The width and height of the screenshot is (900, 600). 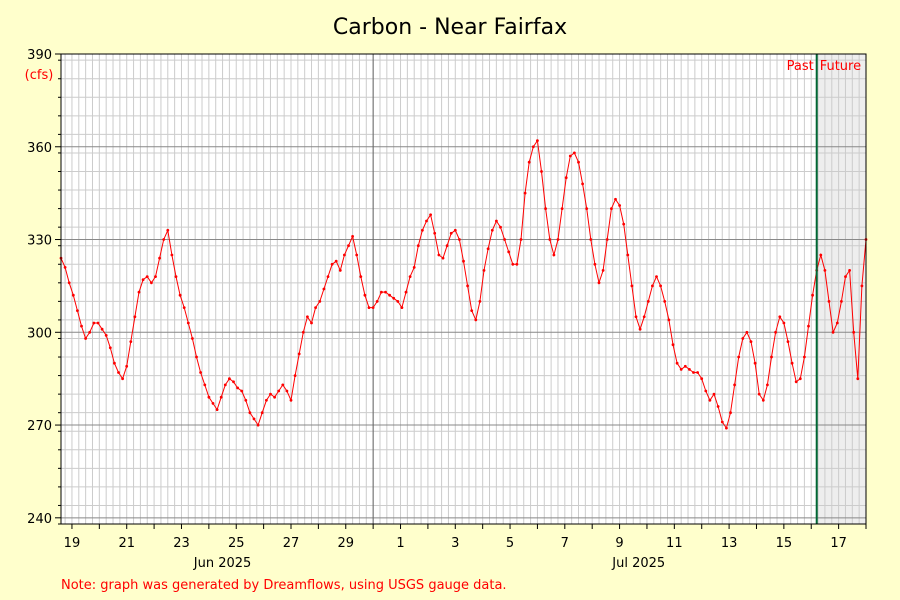 What do you see at coordinates (39, 426) in the screenshot?
I see `y-tick-label: 270` at bounding box center [39, 426].